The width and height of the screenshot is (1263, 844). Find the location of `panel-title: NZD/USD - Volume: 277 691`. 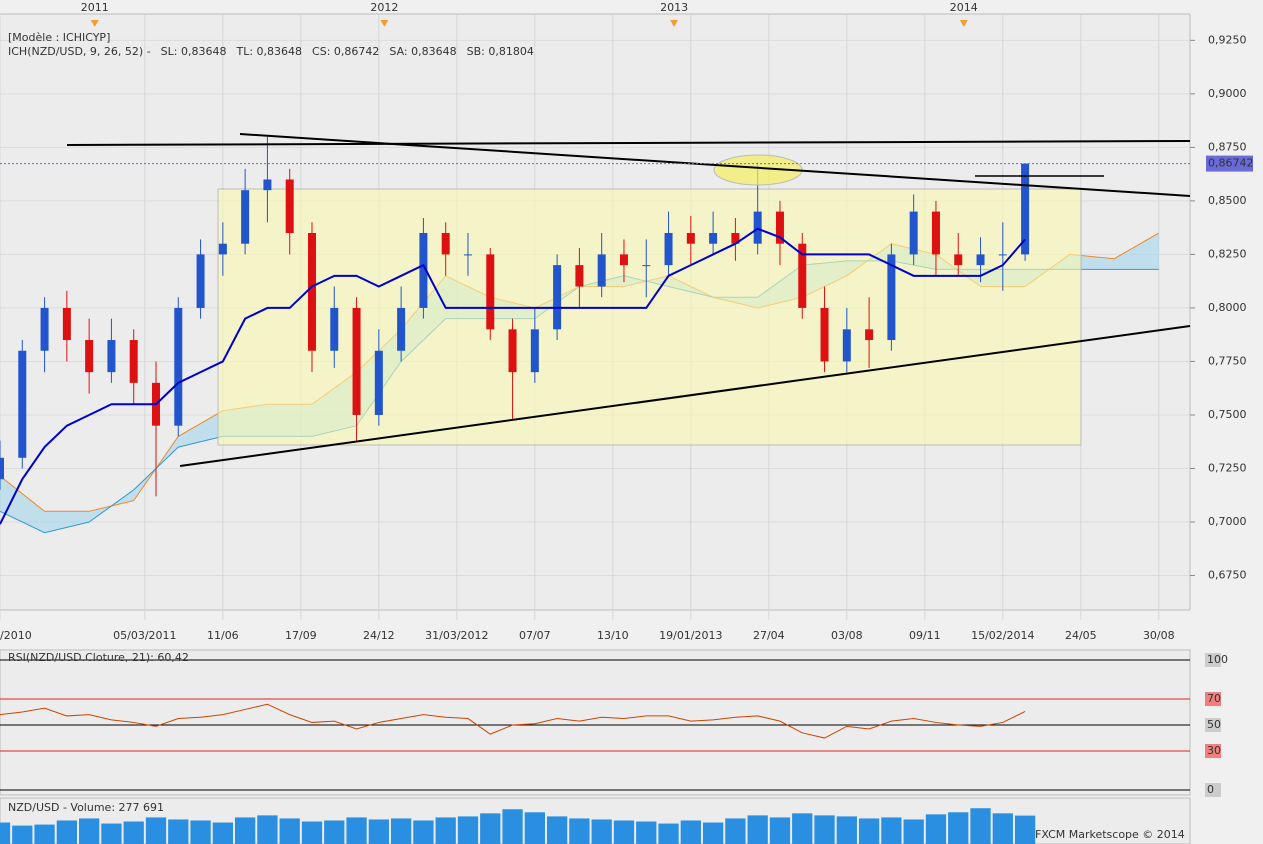

panel-title: NZD/USD - Volume: 277 691 is located at coordinates (86, 807).